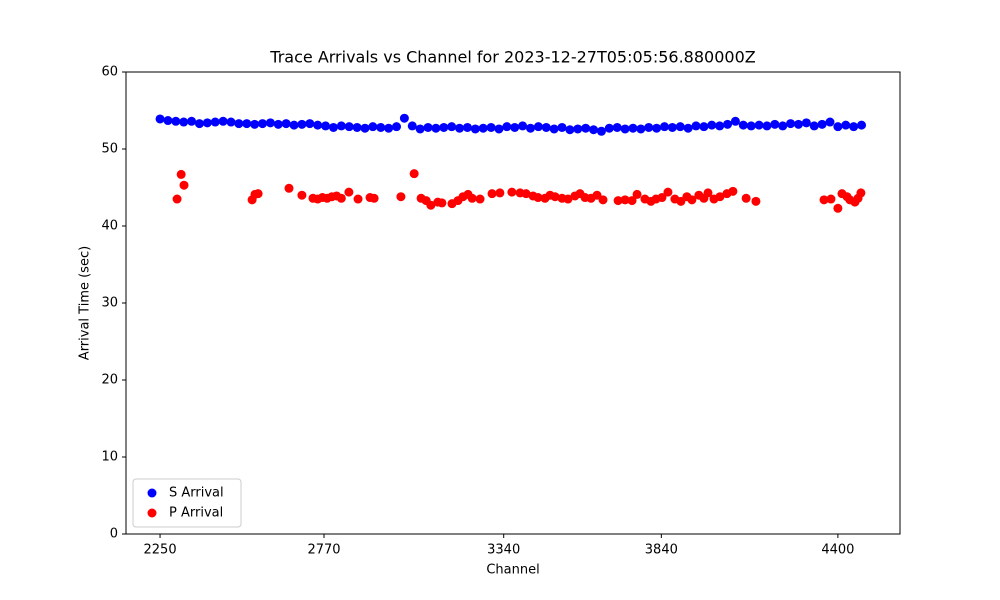  Describe the element at coordinates (187, 503) in the screenshot. I see `legend-box` at that location.